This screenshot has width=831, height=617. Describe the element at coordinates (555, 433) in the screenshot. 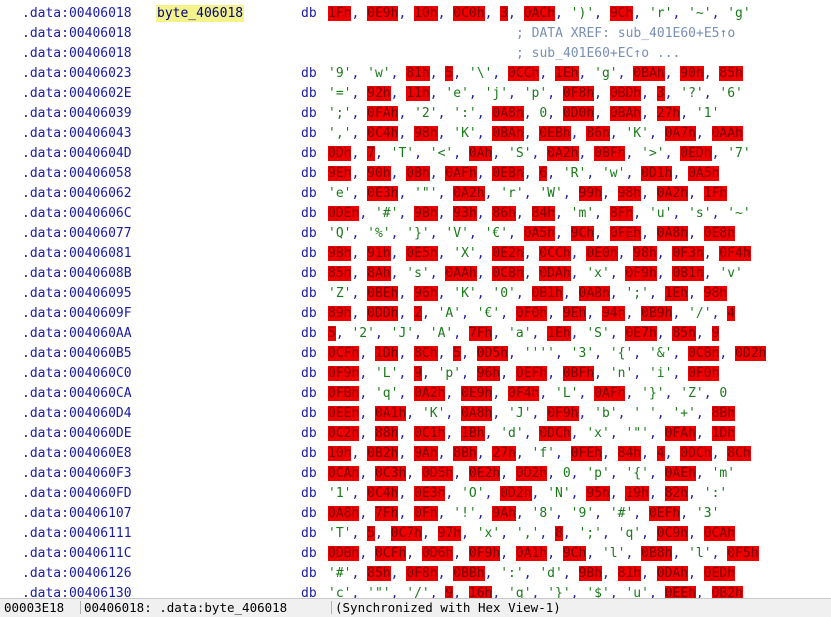

I see `highlighted-byte: 0DCh` at that location.